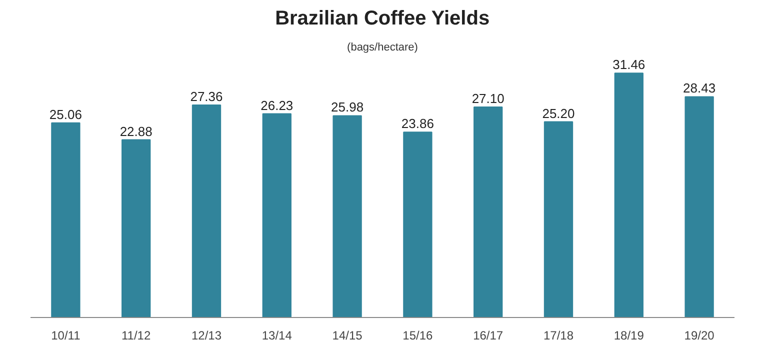 The image size is (764, 345). What do you see at coordinates (136, 335) in the screenshot?
I see `x-tick-label: 11/12` at bounding box center [136, 335].